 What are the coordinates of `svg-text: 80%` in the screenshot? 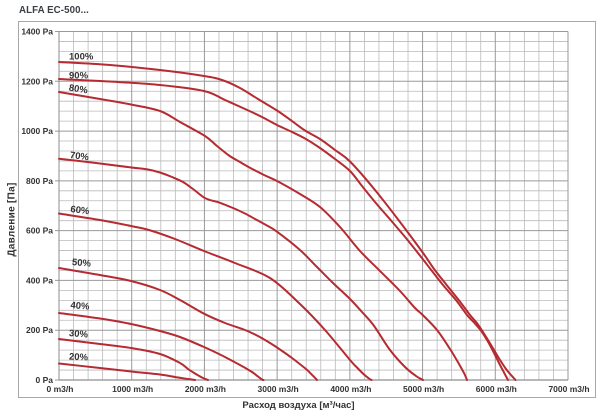 It's located at (78, 90).